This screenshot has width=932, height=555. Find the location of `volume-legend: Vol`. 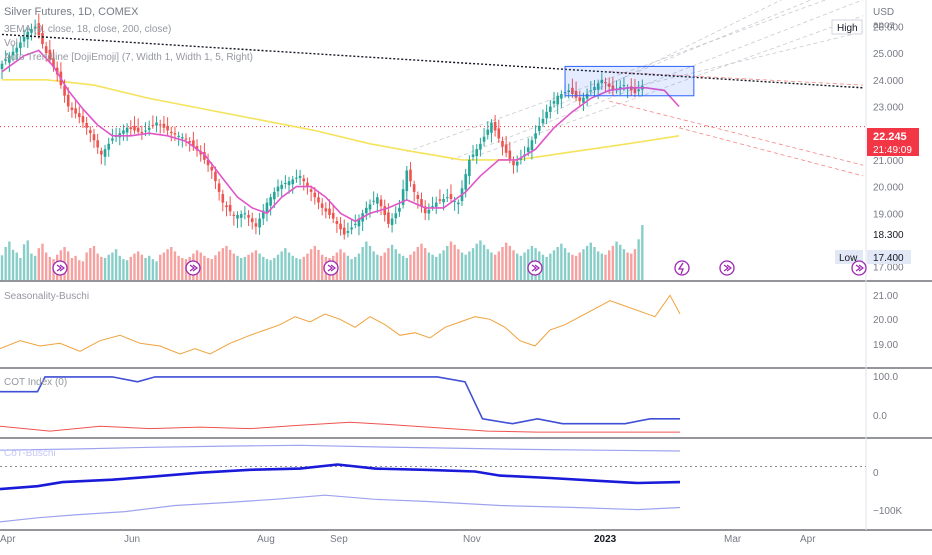

volume-legend: Vol is located at coordinates (11, 43).